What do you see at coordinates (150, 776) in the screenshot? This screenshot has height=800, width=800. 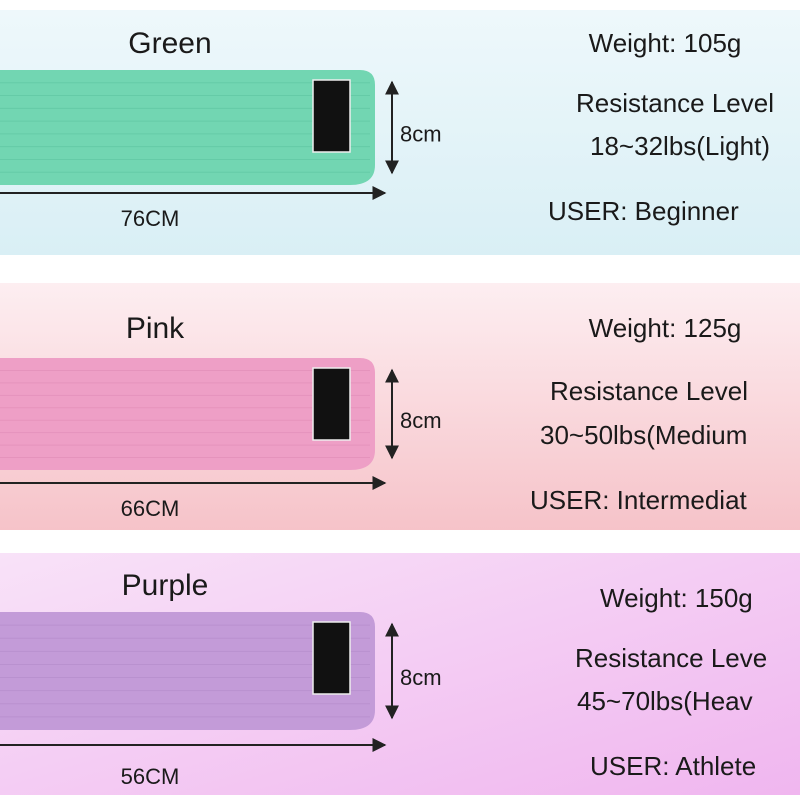 I see `length-label: 56CM` at bounding box center [150, 776].